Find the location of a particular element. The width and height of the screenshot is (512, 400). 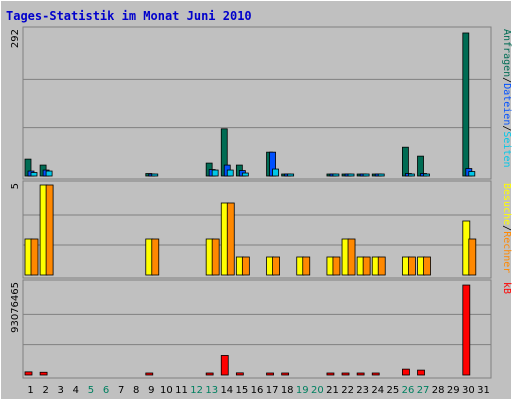

x-tick-label: 15 is located at coordinates (242, 390).